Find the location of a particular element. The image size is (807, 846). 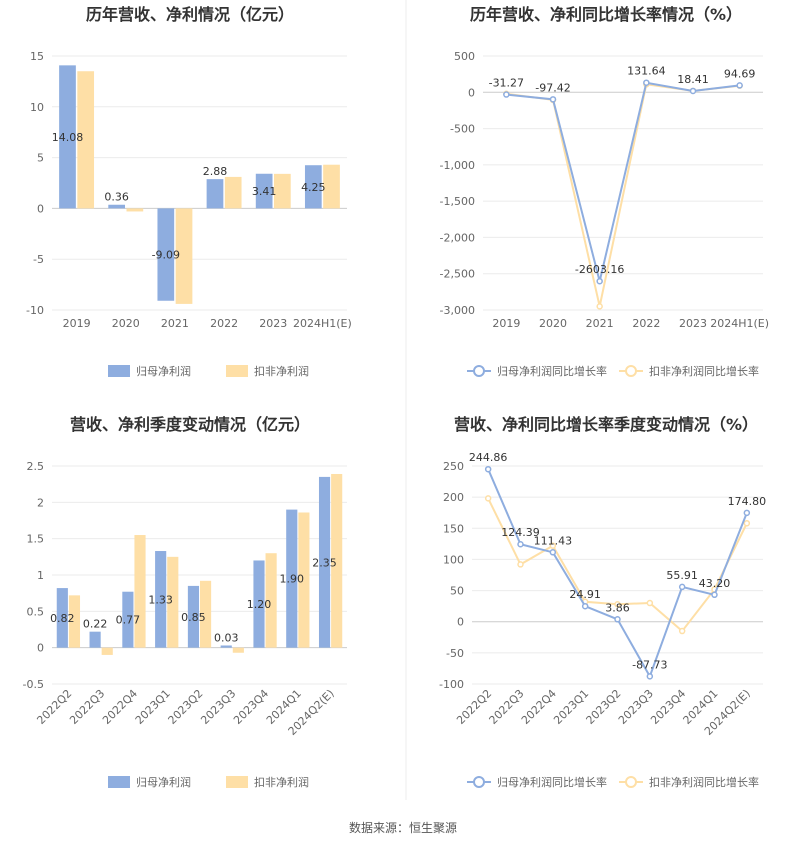

chart3-ytick-label: 2.5 is located at coordinates (36, 466).